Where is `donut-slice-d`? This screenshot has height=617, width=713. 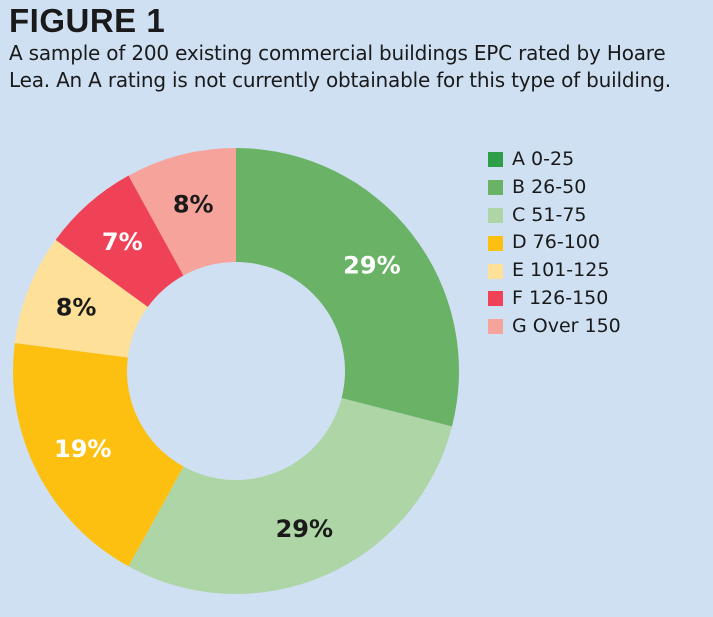
donut-slice-d is located at coordinates (98, 455).